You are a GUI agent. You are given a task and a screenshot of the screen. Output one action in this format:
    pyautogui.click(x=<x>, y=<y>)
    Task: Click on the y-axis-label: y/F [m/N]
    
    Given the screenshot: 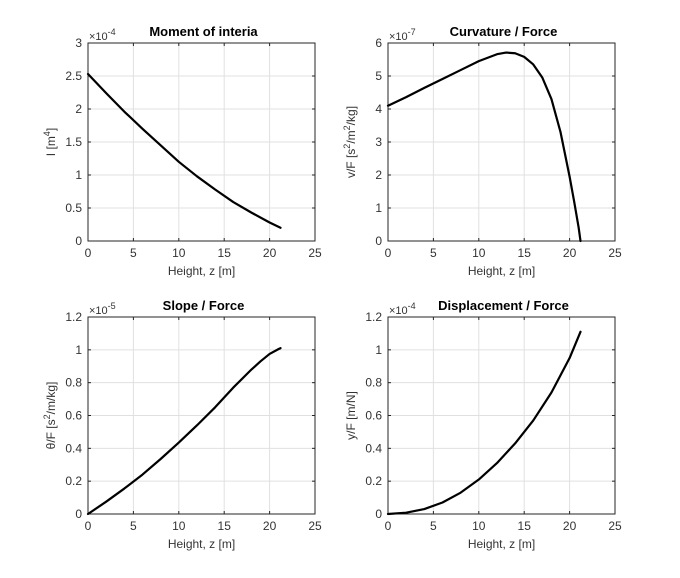 What is the action you would take?
    pyautogui.click(x=351, y=415)
    